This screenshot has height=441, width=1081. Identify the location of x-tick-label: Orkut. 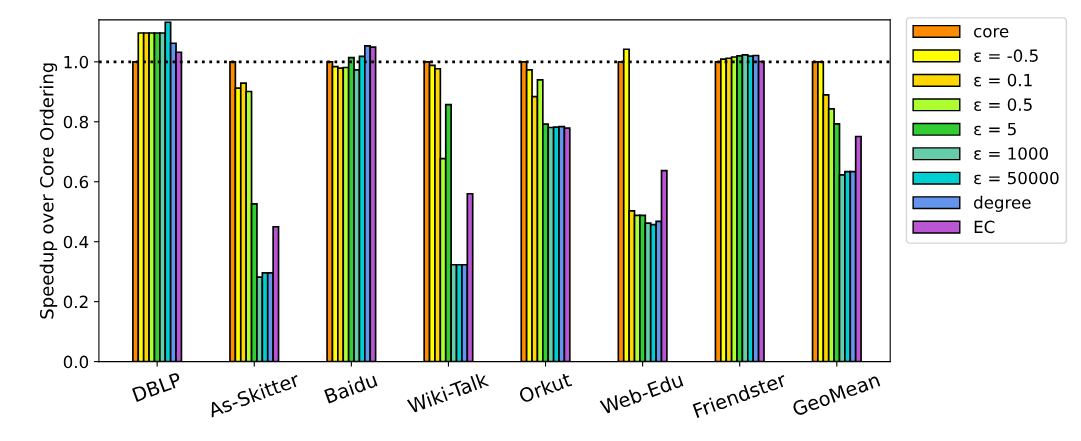
(545, 387).